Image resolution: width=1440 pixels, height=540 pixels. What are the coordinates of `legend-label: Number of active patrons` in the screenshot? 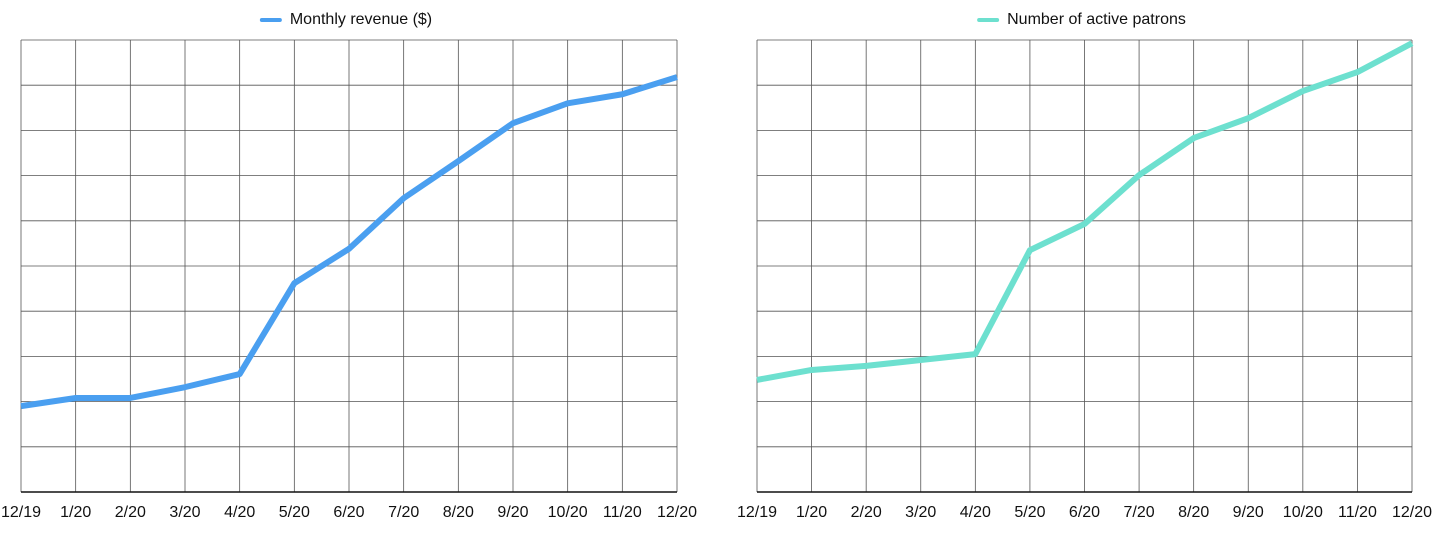 It's located at (1096, 19).